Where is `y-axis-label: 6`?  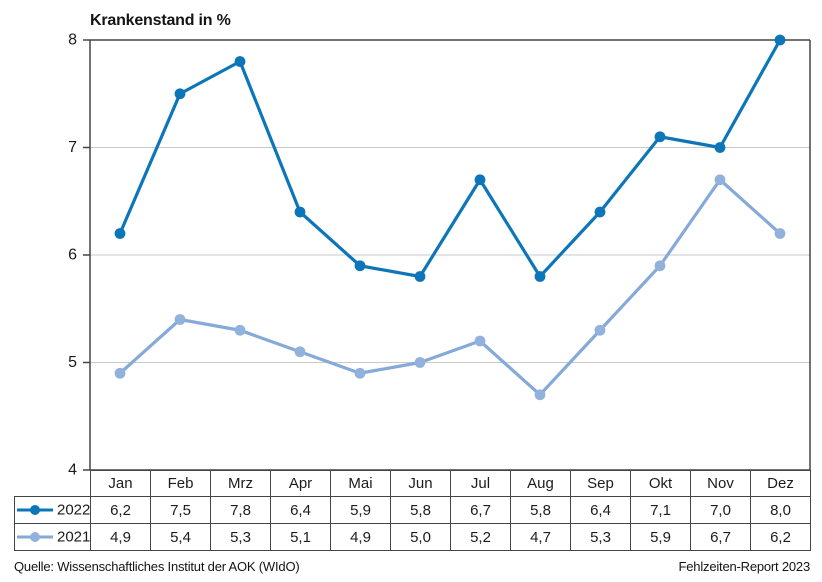
y-axis-label: 6 is located at coordinates (72, 255).